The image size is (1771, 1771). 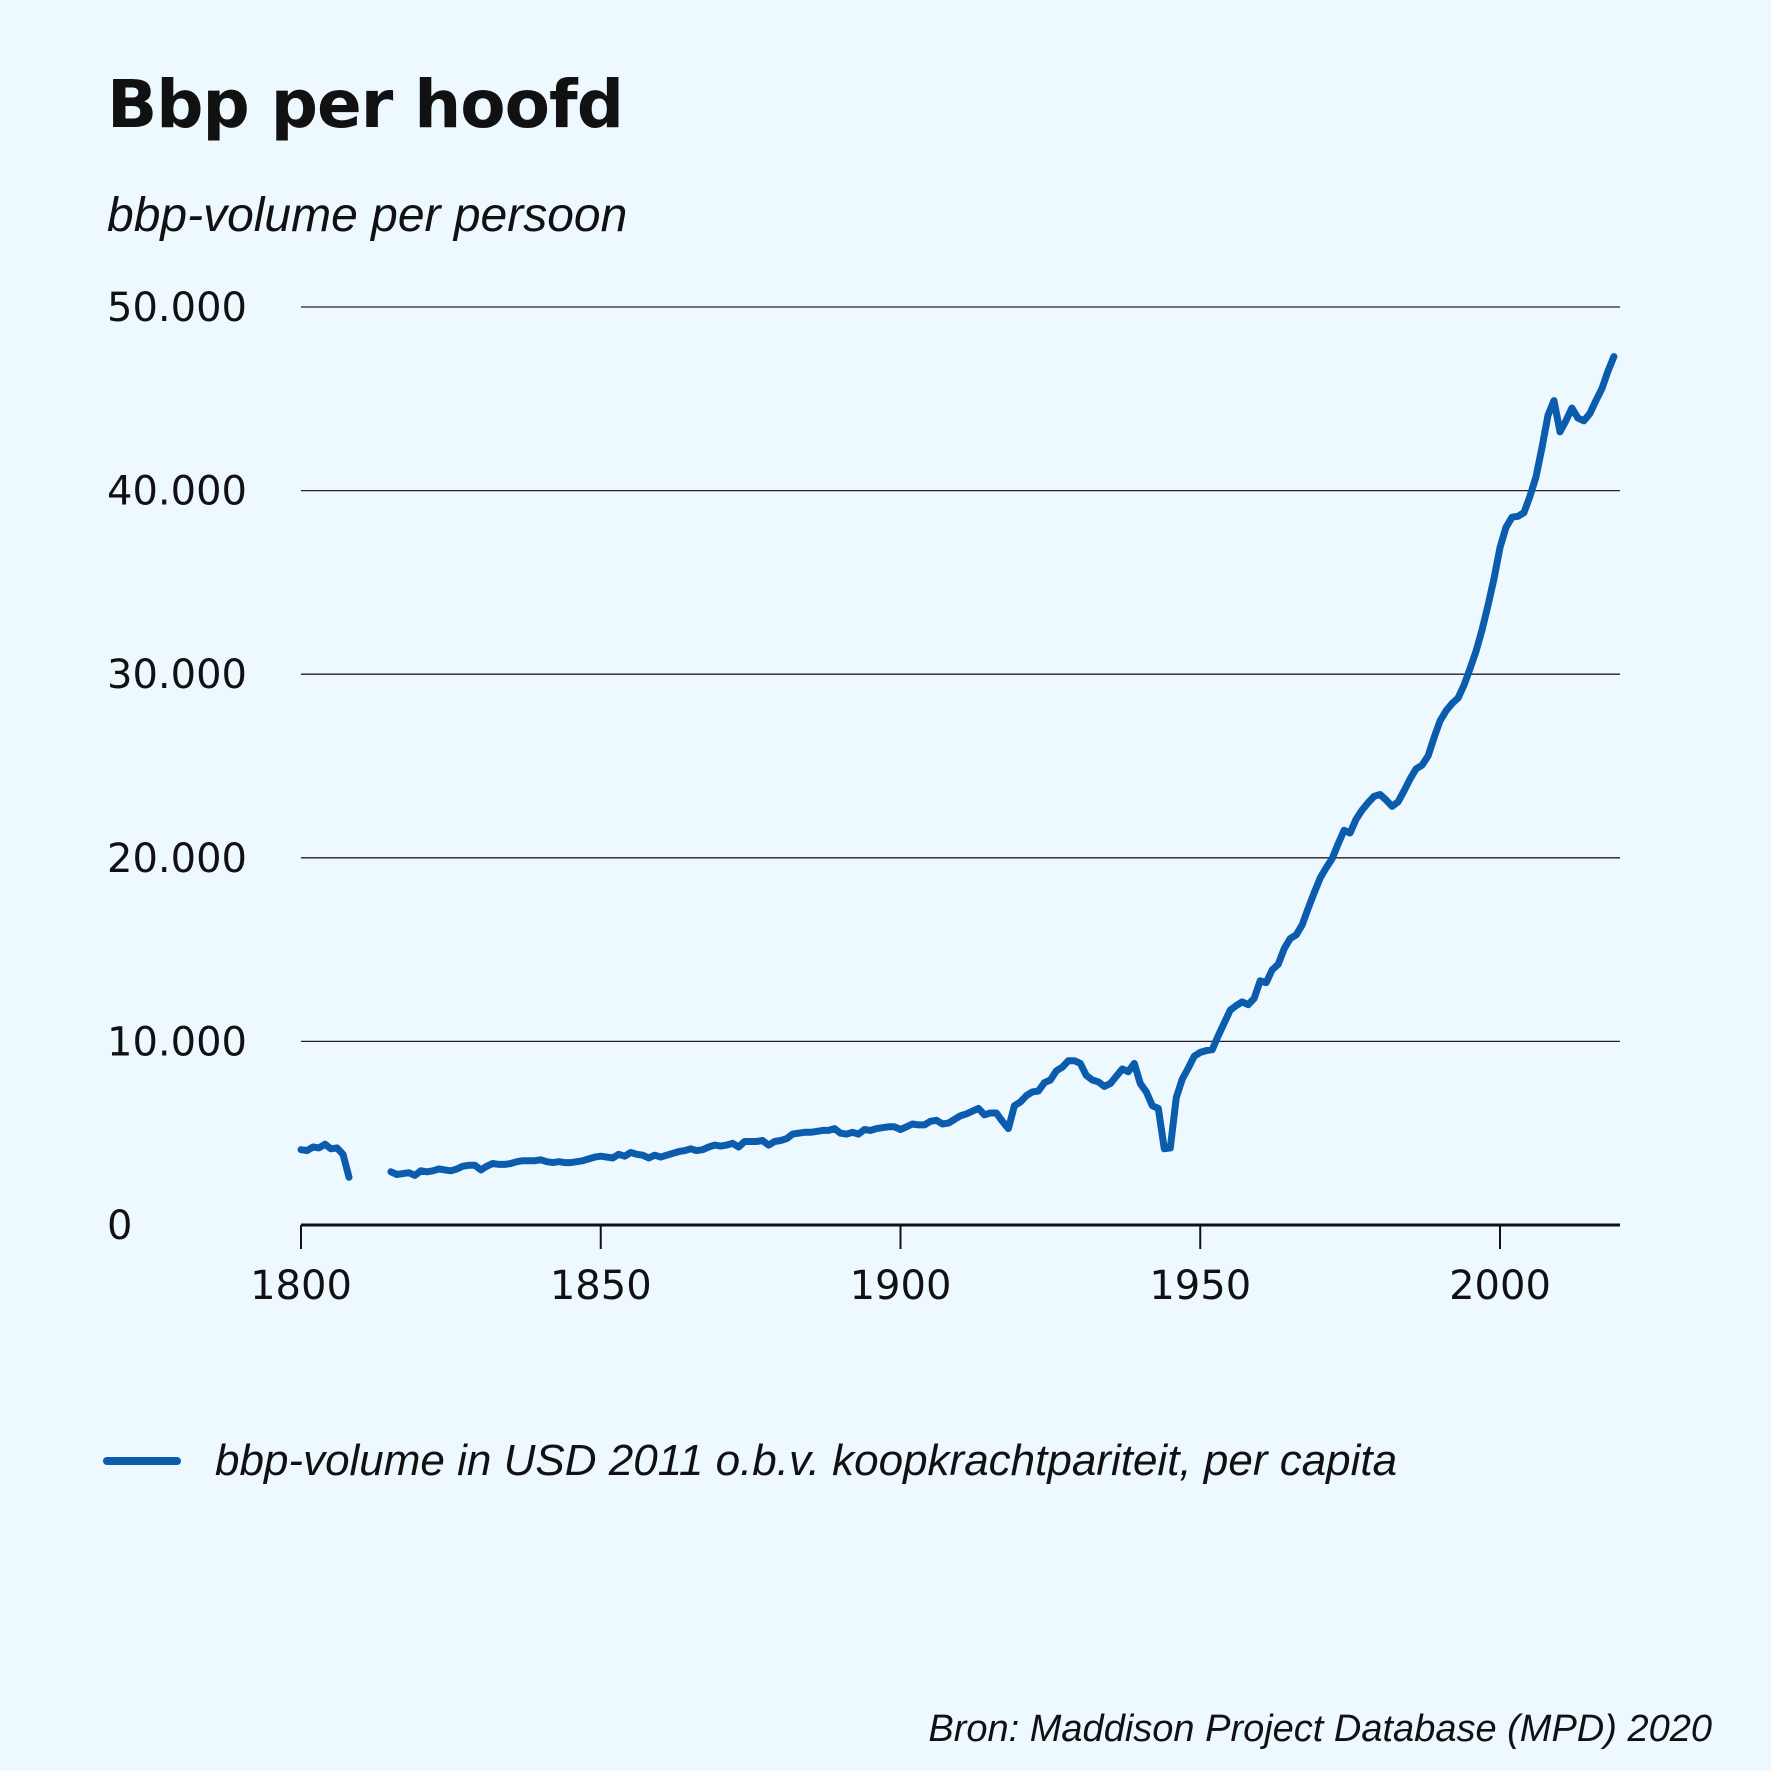 I want to click on y-tick-label: 0, so click(x=119, y=1226).